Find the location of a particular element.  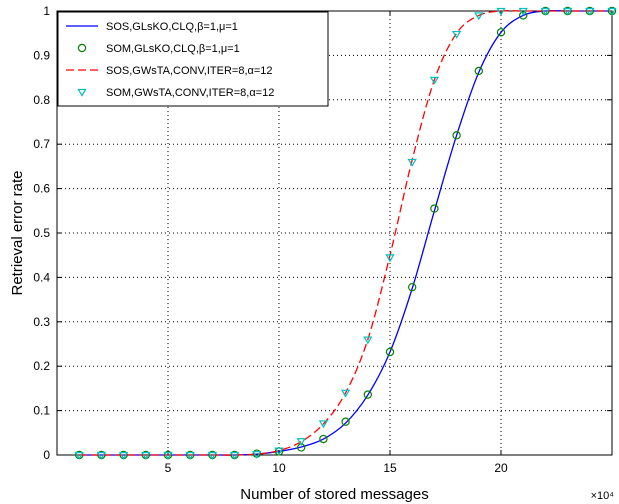

y-tick-label: 0.7 is located at coordinates (41, 144).